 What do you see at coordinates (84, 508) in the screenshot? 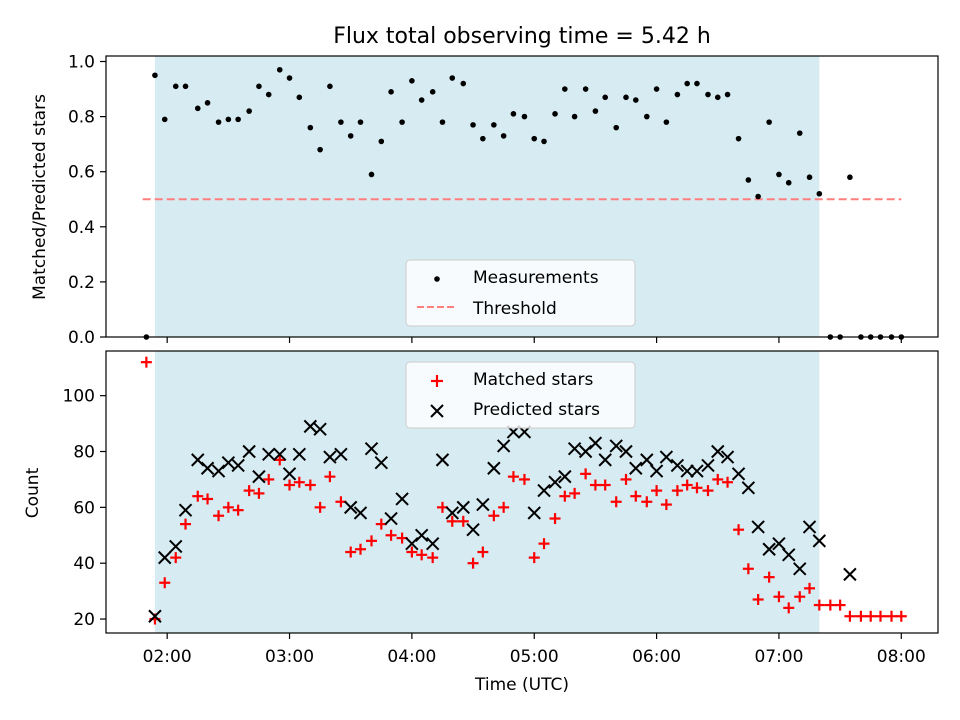
I see `count-y-tick-label: 60` at bounding box center [84, 508].